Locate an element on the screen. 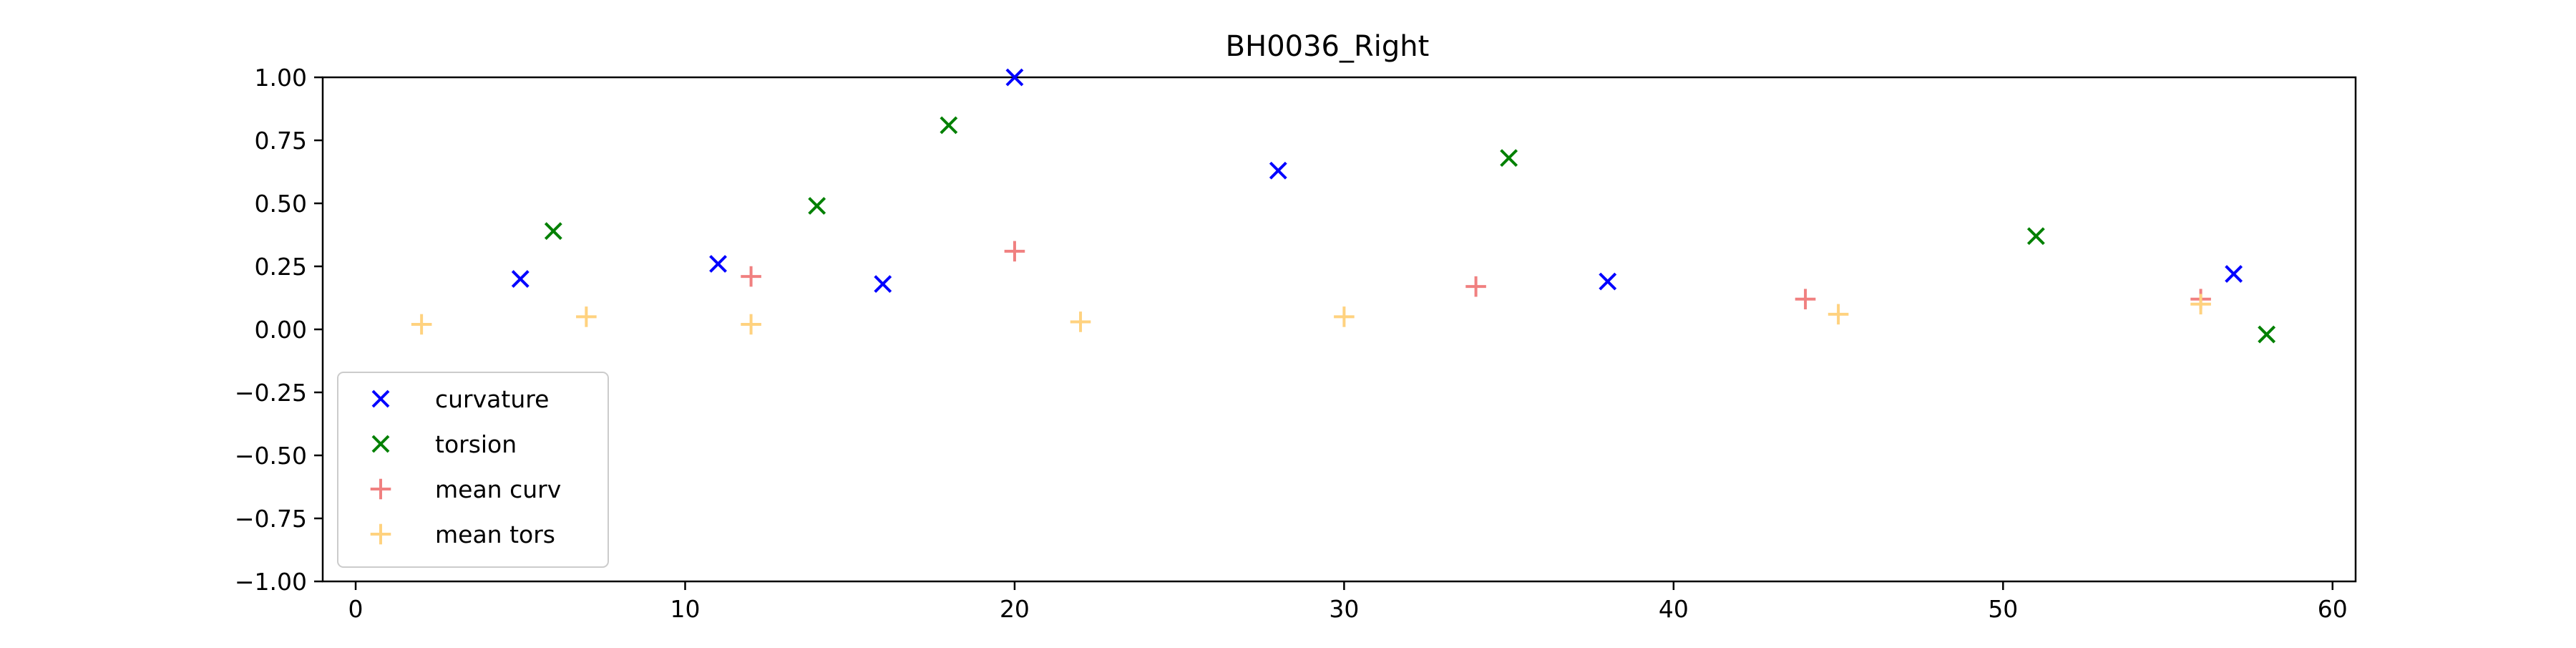 The image size is (2576, 648). x-tick-label: 60 is located at coordinates (2333, 609).